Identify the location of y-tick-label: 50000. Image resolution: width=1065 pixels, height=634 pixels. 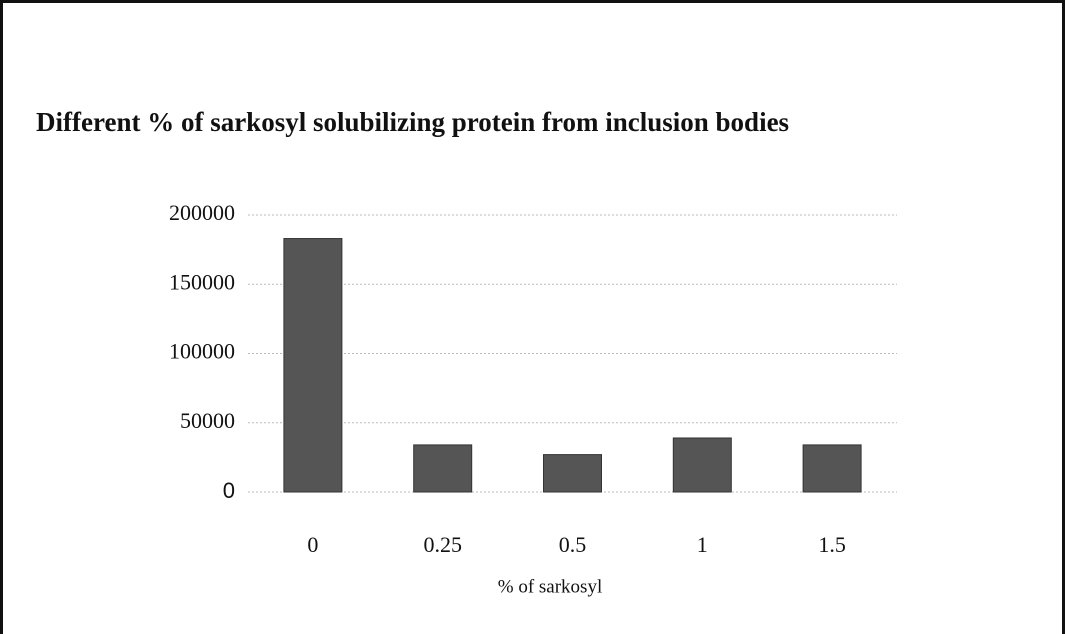
(207, 420).